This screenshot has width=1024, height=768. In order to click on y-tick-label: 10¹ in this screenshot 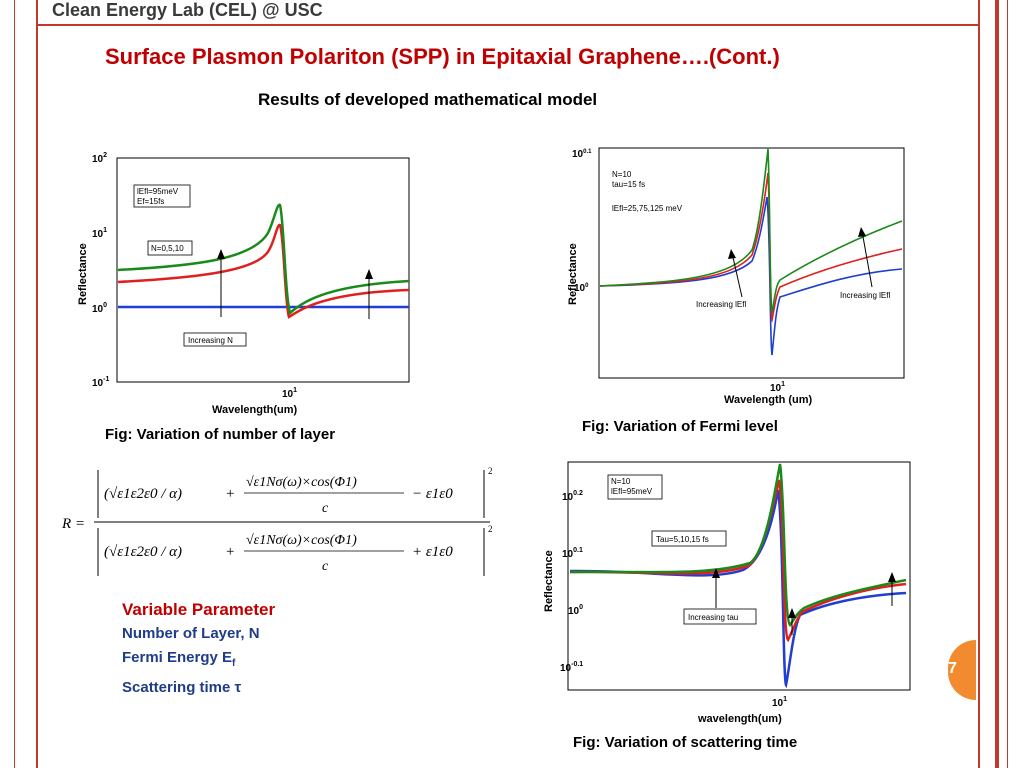, I will do `click(99, 233)`.